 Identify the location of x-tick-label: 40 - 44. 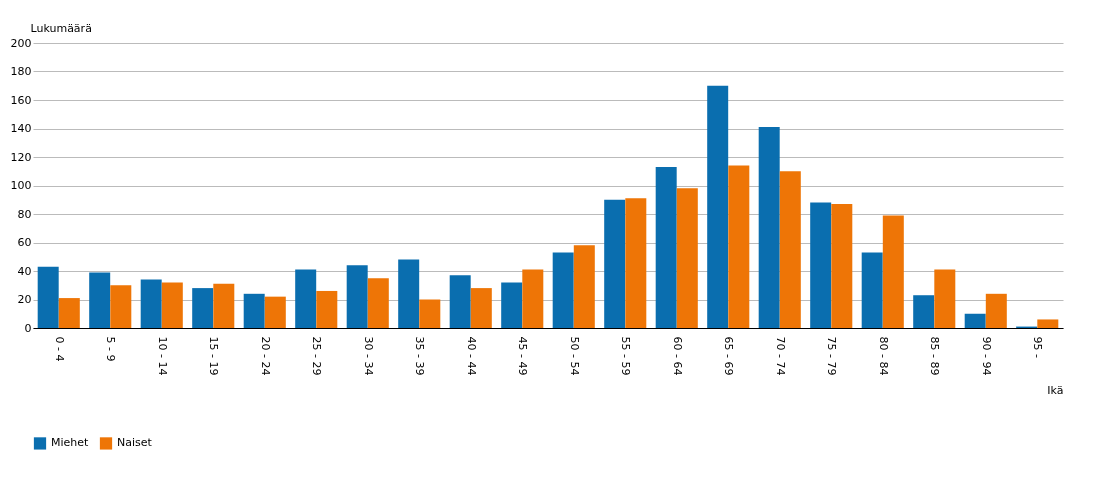
(471, 356).